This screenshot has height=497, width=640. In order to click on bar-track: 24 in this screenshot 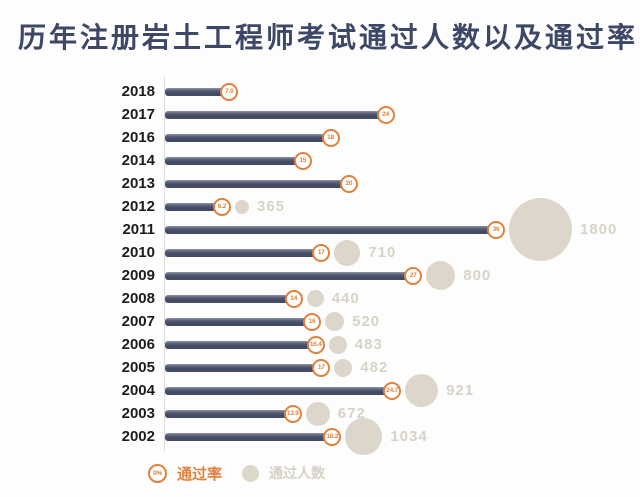, I will do `click(402, 114)`.